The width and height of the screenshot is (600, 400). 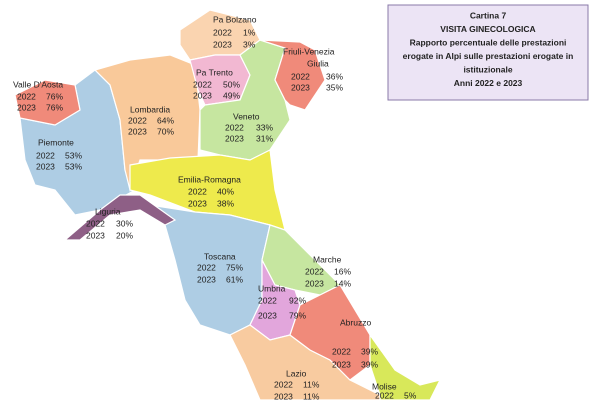 What do you see at coordinates (249, 44) in the screenshot?
I see `percent-value: 3%` at bounding box center [249, 44].